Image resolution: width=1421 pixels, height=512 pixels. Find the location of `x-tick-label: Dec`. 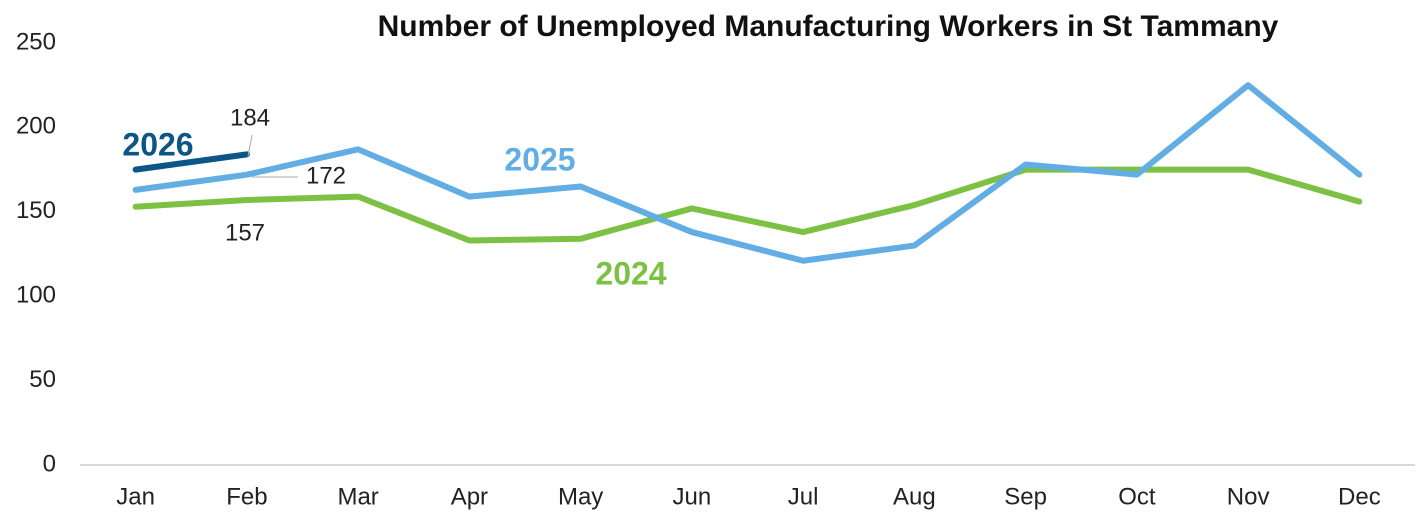

x-tick-label: Dec is located at coordinates (1359, 496).